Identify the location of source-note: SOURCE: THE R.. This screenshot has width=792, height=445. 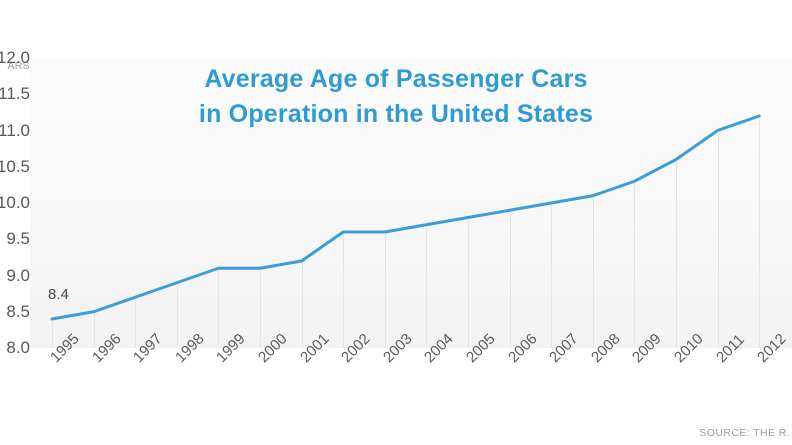
(744, 433).